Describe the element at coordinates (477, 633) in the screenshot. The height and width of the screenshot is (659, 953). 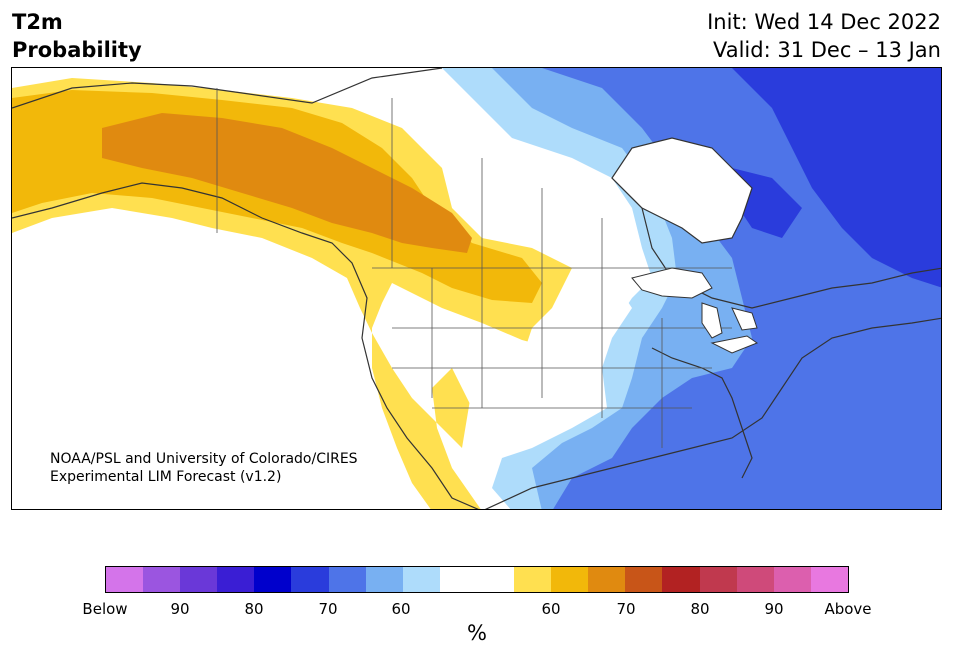
I see `colorbar-unit-label: %` at that location.